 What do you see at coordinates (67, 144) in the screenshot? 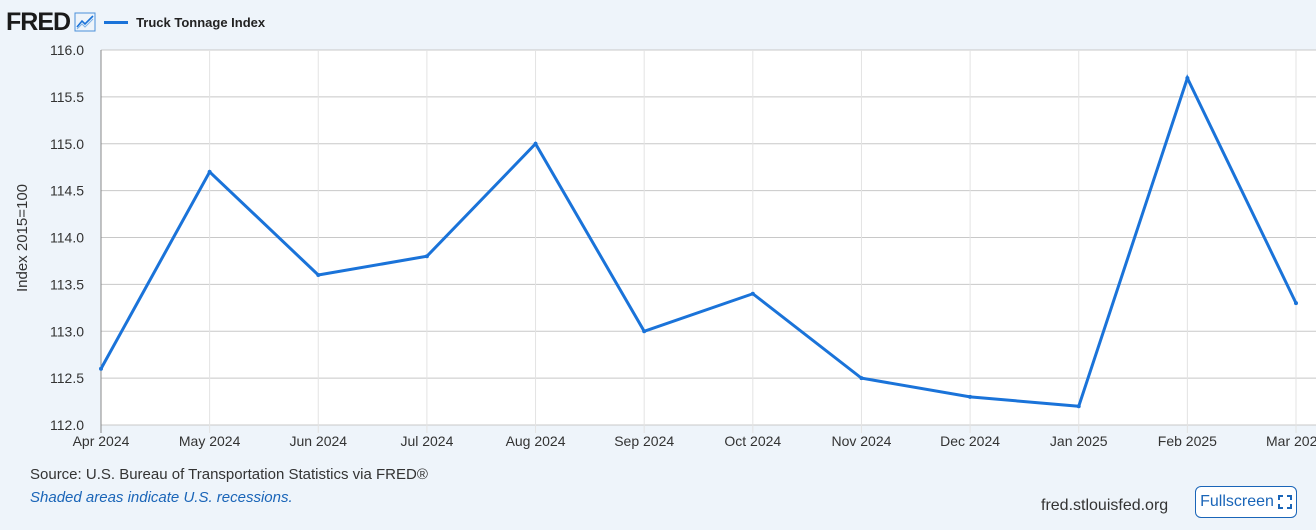
I see `y-tick-label: 115.0` at bounding box center [67, 144].